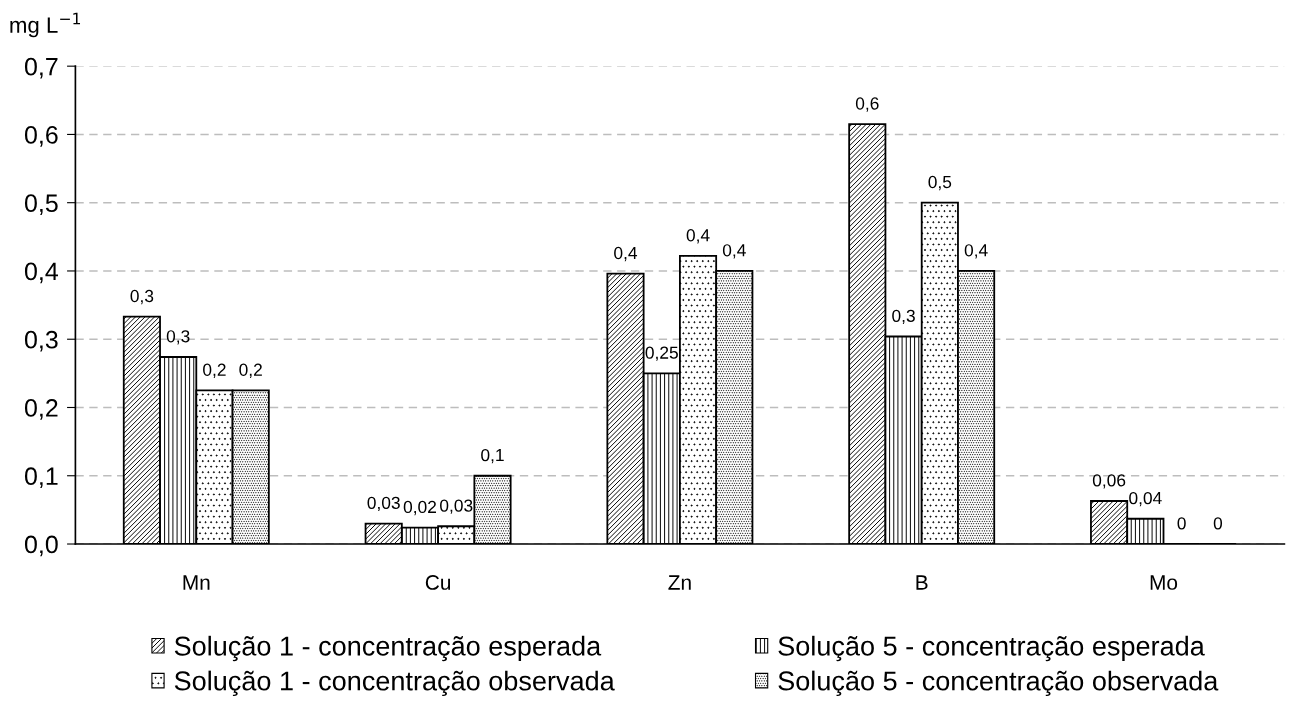 Image resolution: width=1300 pixels, height=724 pixels. I want to click on y-axis-title: mg L$^{−1}$, so click(45, 25).